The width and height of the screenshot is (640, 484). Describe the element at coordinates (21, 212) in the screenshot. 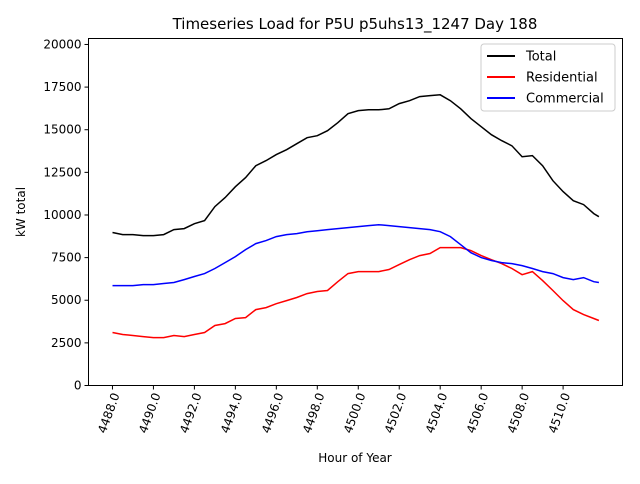

I see `y-axis-label: kW total` at that location.